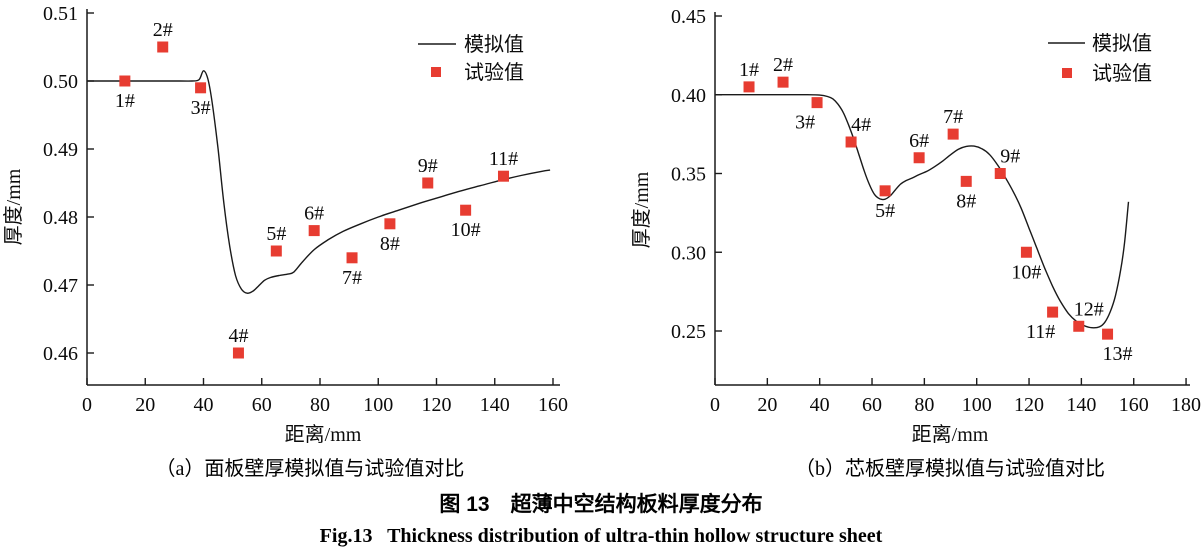 Image resolution: width=1202 pixels, height=560 pixels. Describe the element at coordinates (688, 175) in the screenshot. I see `y-tick-label: 0.35` at that location.